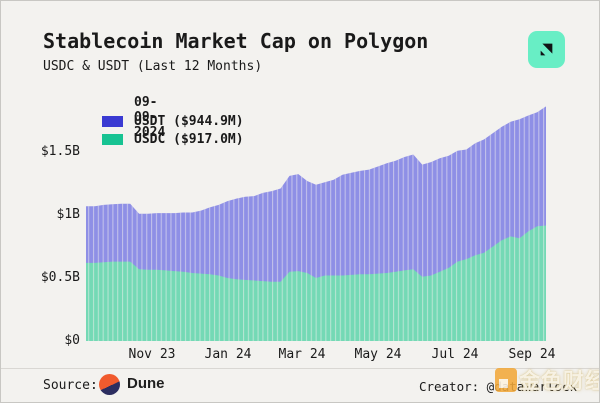 The image size is (600, 403). What do you see at coordinates (146, 383) in the screenshot?
I see `source-name: Dune` at bounding box center [146, 383].